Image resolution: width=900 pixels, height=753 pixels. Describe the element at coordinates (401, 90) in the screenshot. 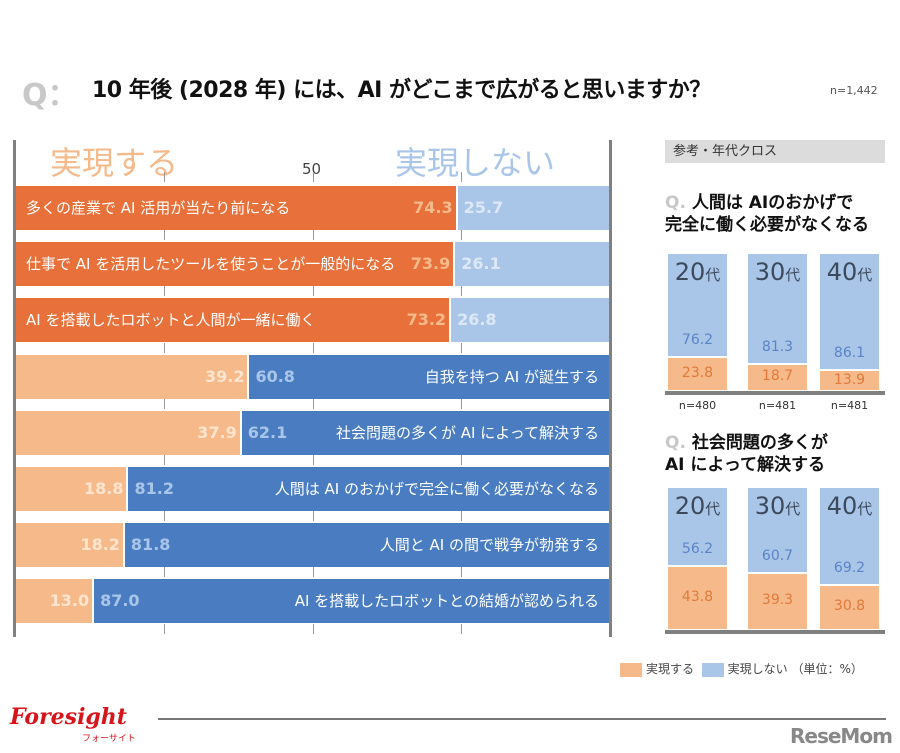

I see `chart-title: 10 年後 (2028 年) には、AI がどこまで広がると思いますか？` at that location.